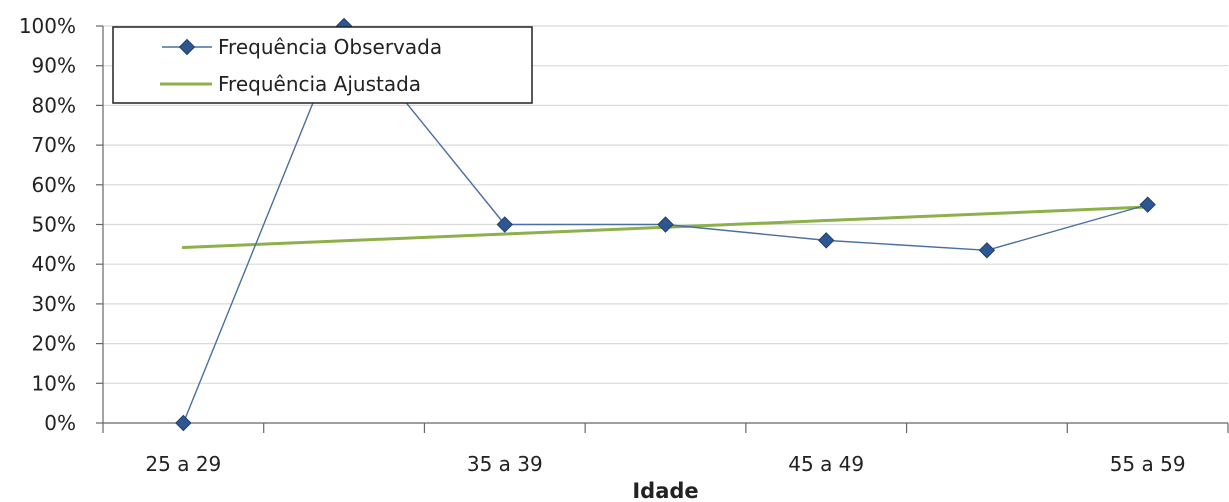 The width and height of the screenshot is (1229, 502). I want to click on y-tick-label: 80%, so click(54, 105).